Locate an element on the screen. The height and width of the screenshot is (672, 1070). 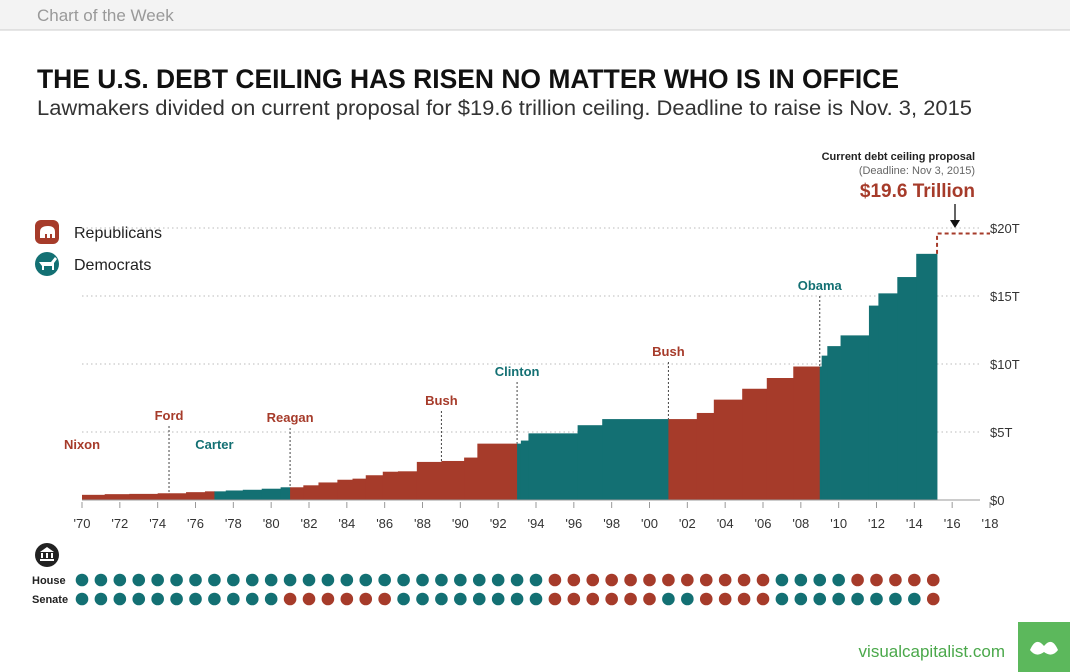
president-label: Obama is located at coordinates (820, 285).